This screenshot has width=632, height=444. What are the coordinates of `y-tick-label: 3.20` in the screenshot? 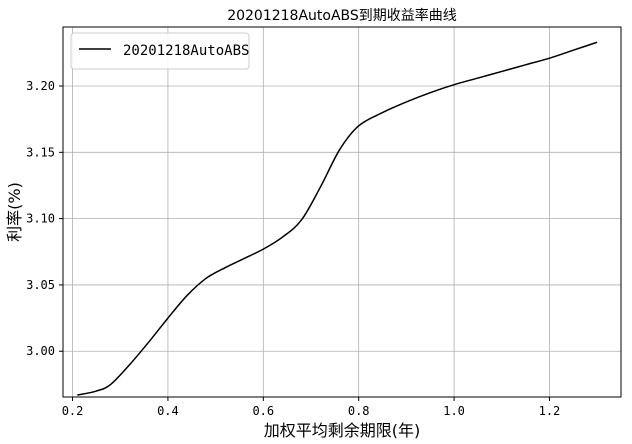 It's located at (40, 86).